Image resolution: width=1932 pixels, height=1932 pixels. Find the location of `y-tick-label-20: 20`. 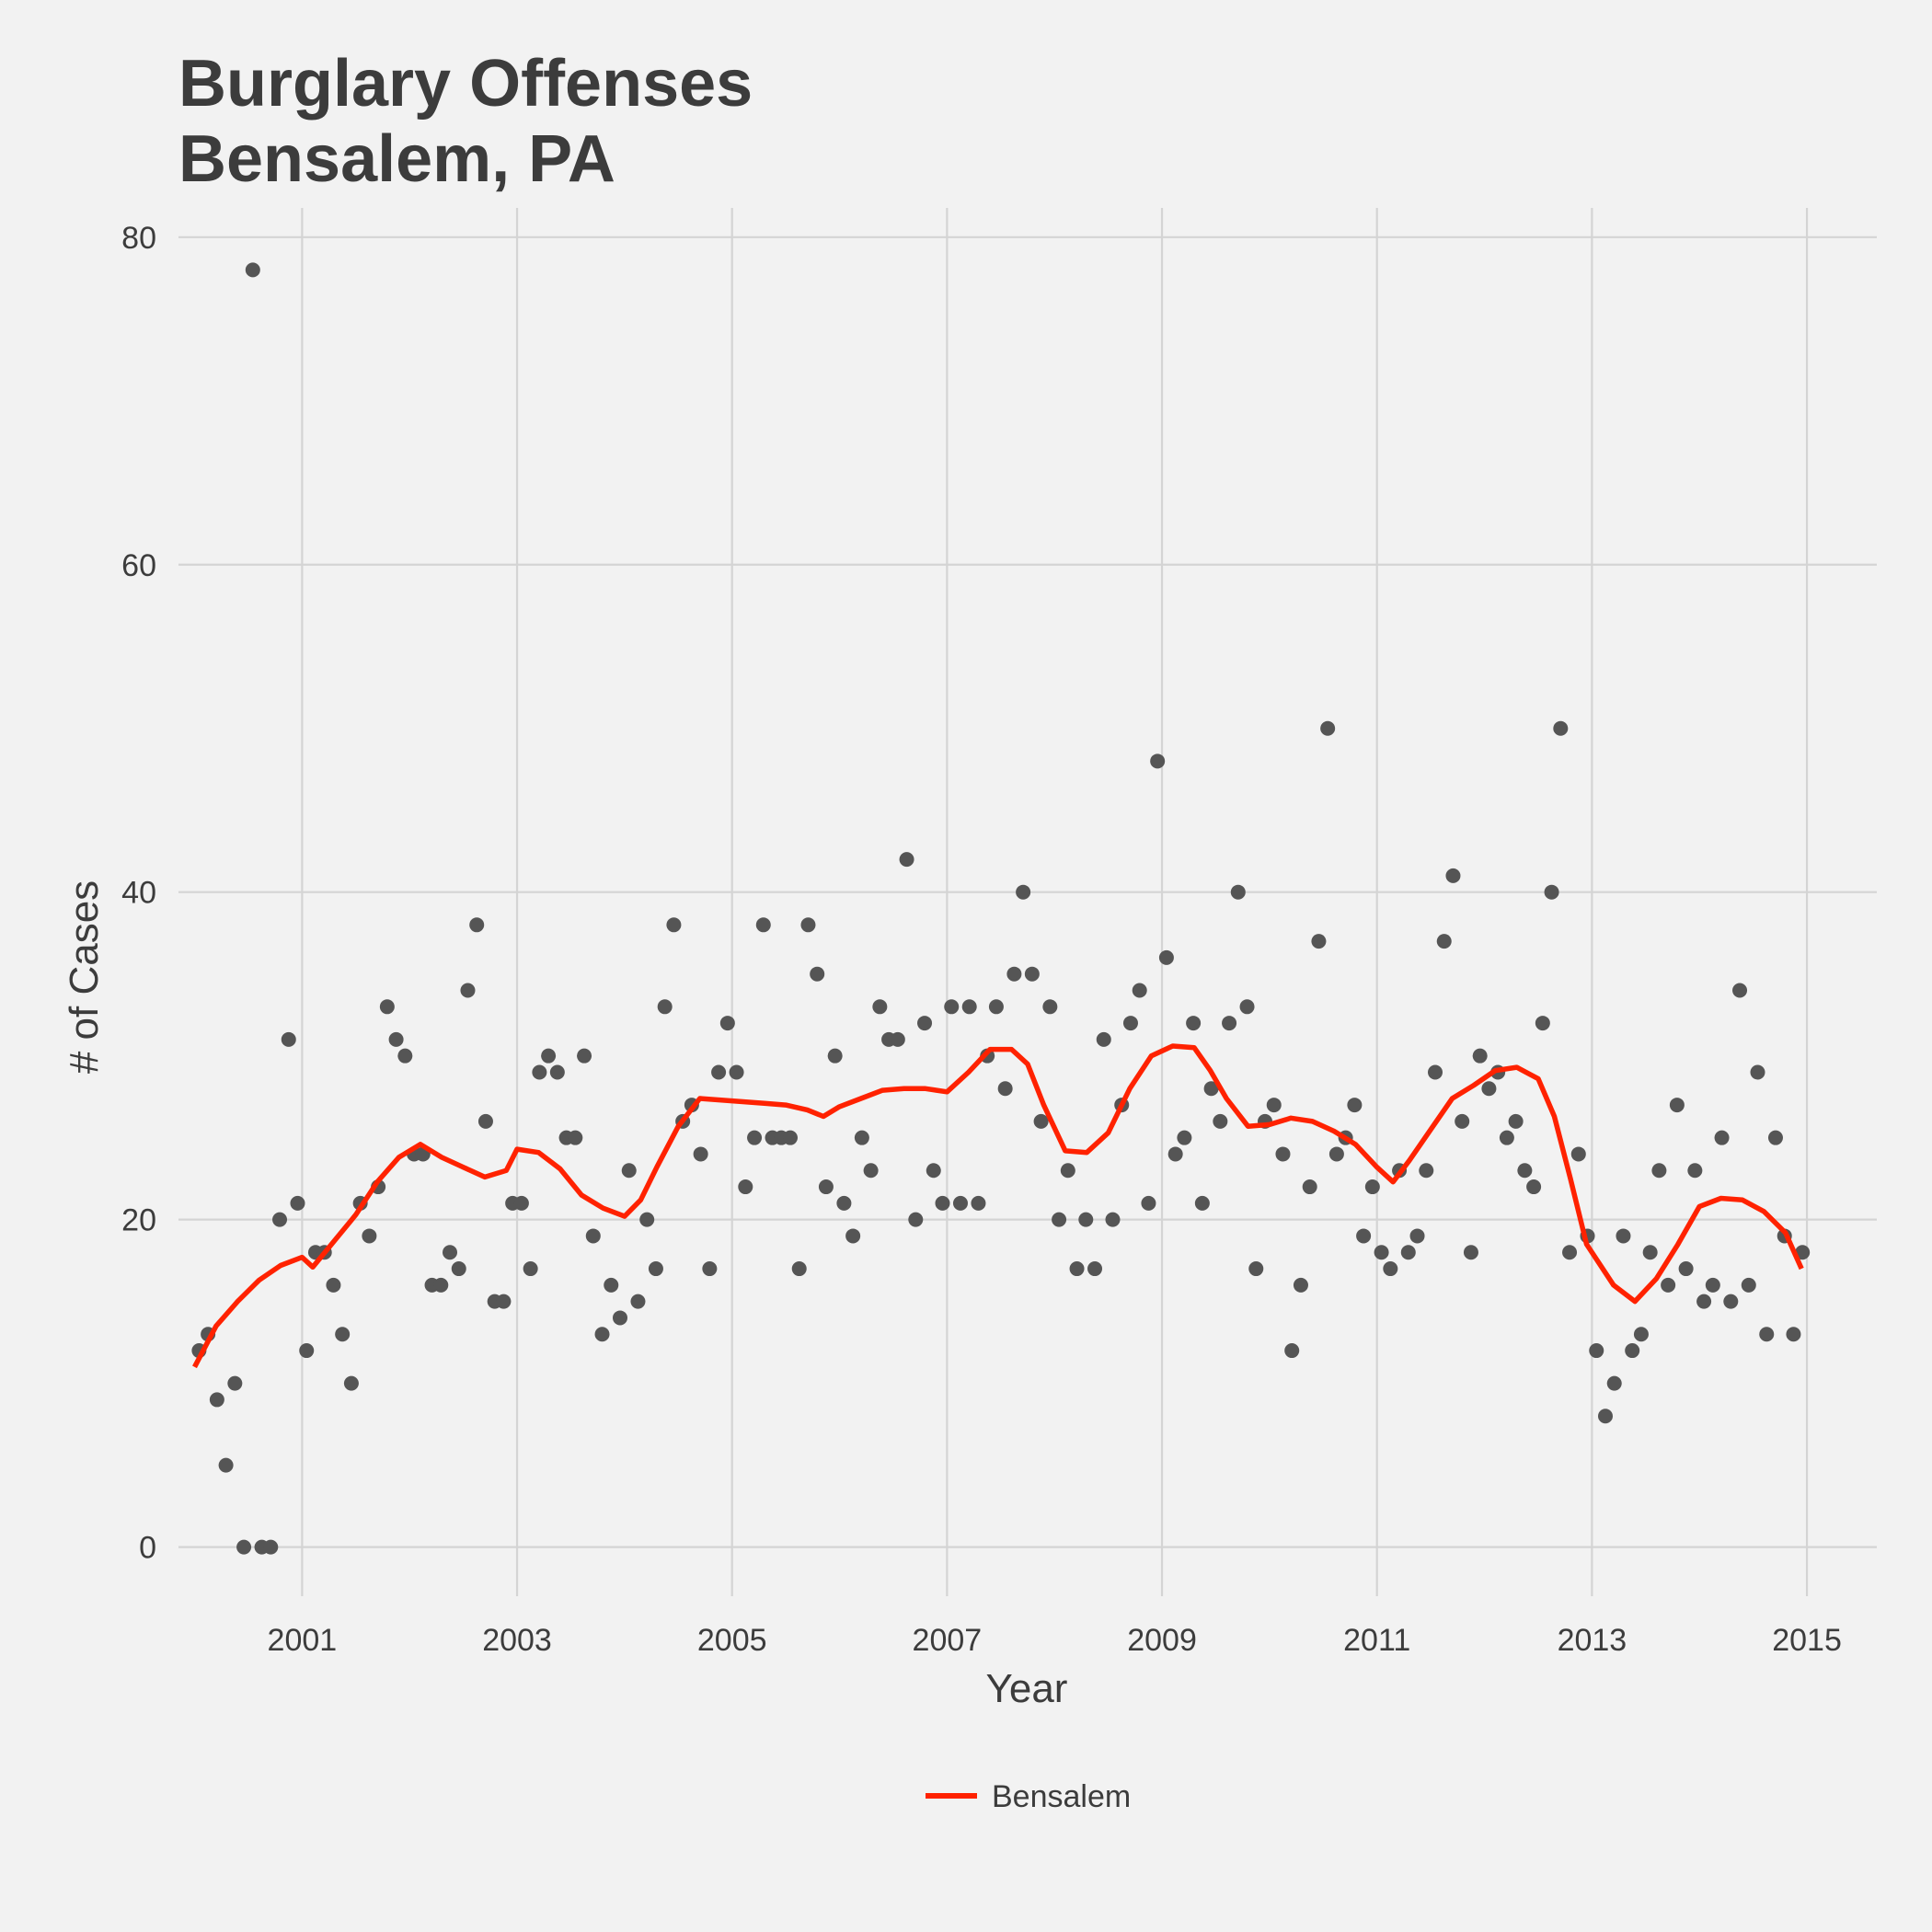

y-tick-label-20: 20 is located at coordinates (138, 1220).